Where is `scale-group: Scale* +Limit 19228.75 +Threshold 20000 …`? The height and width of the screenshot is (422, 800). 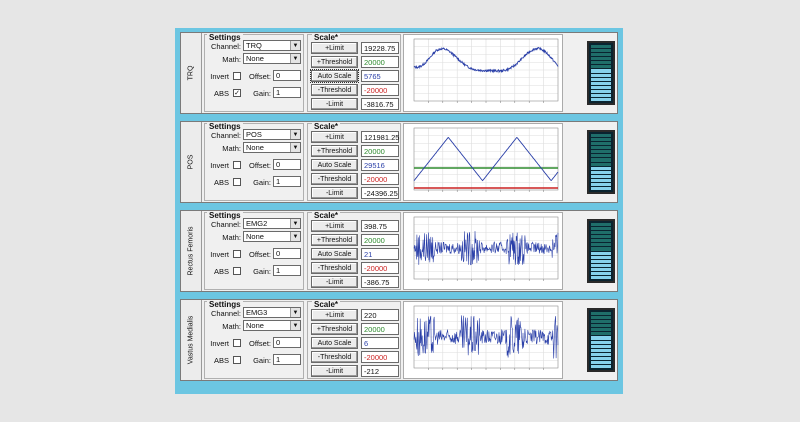 scale-group: Scale* +Limit 19228.75 +Threshold 20000 … is located at coordinates (354, 72).